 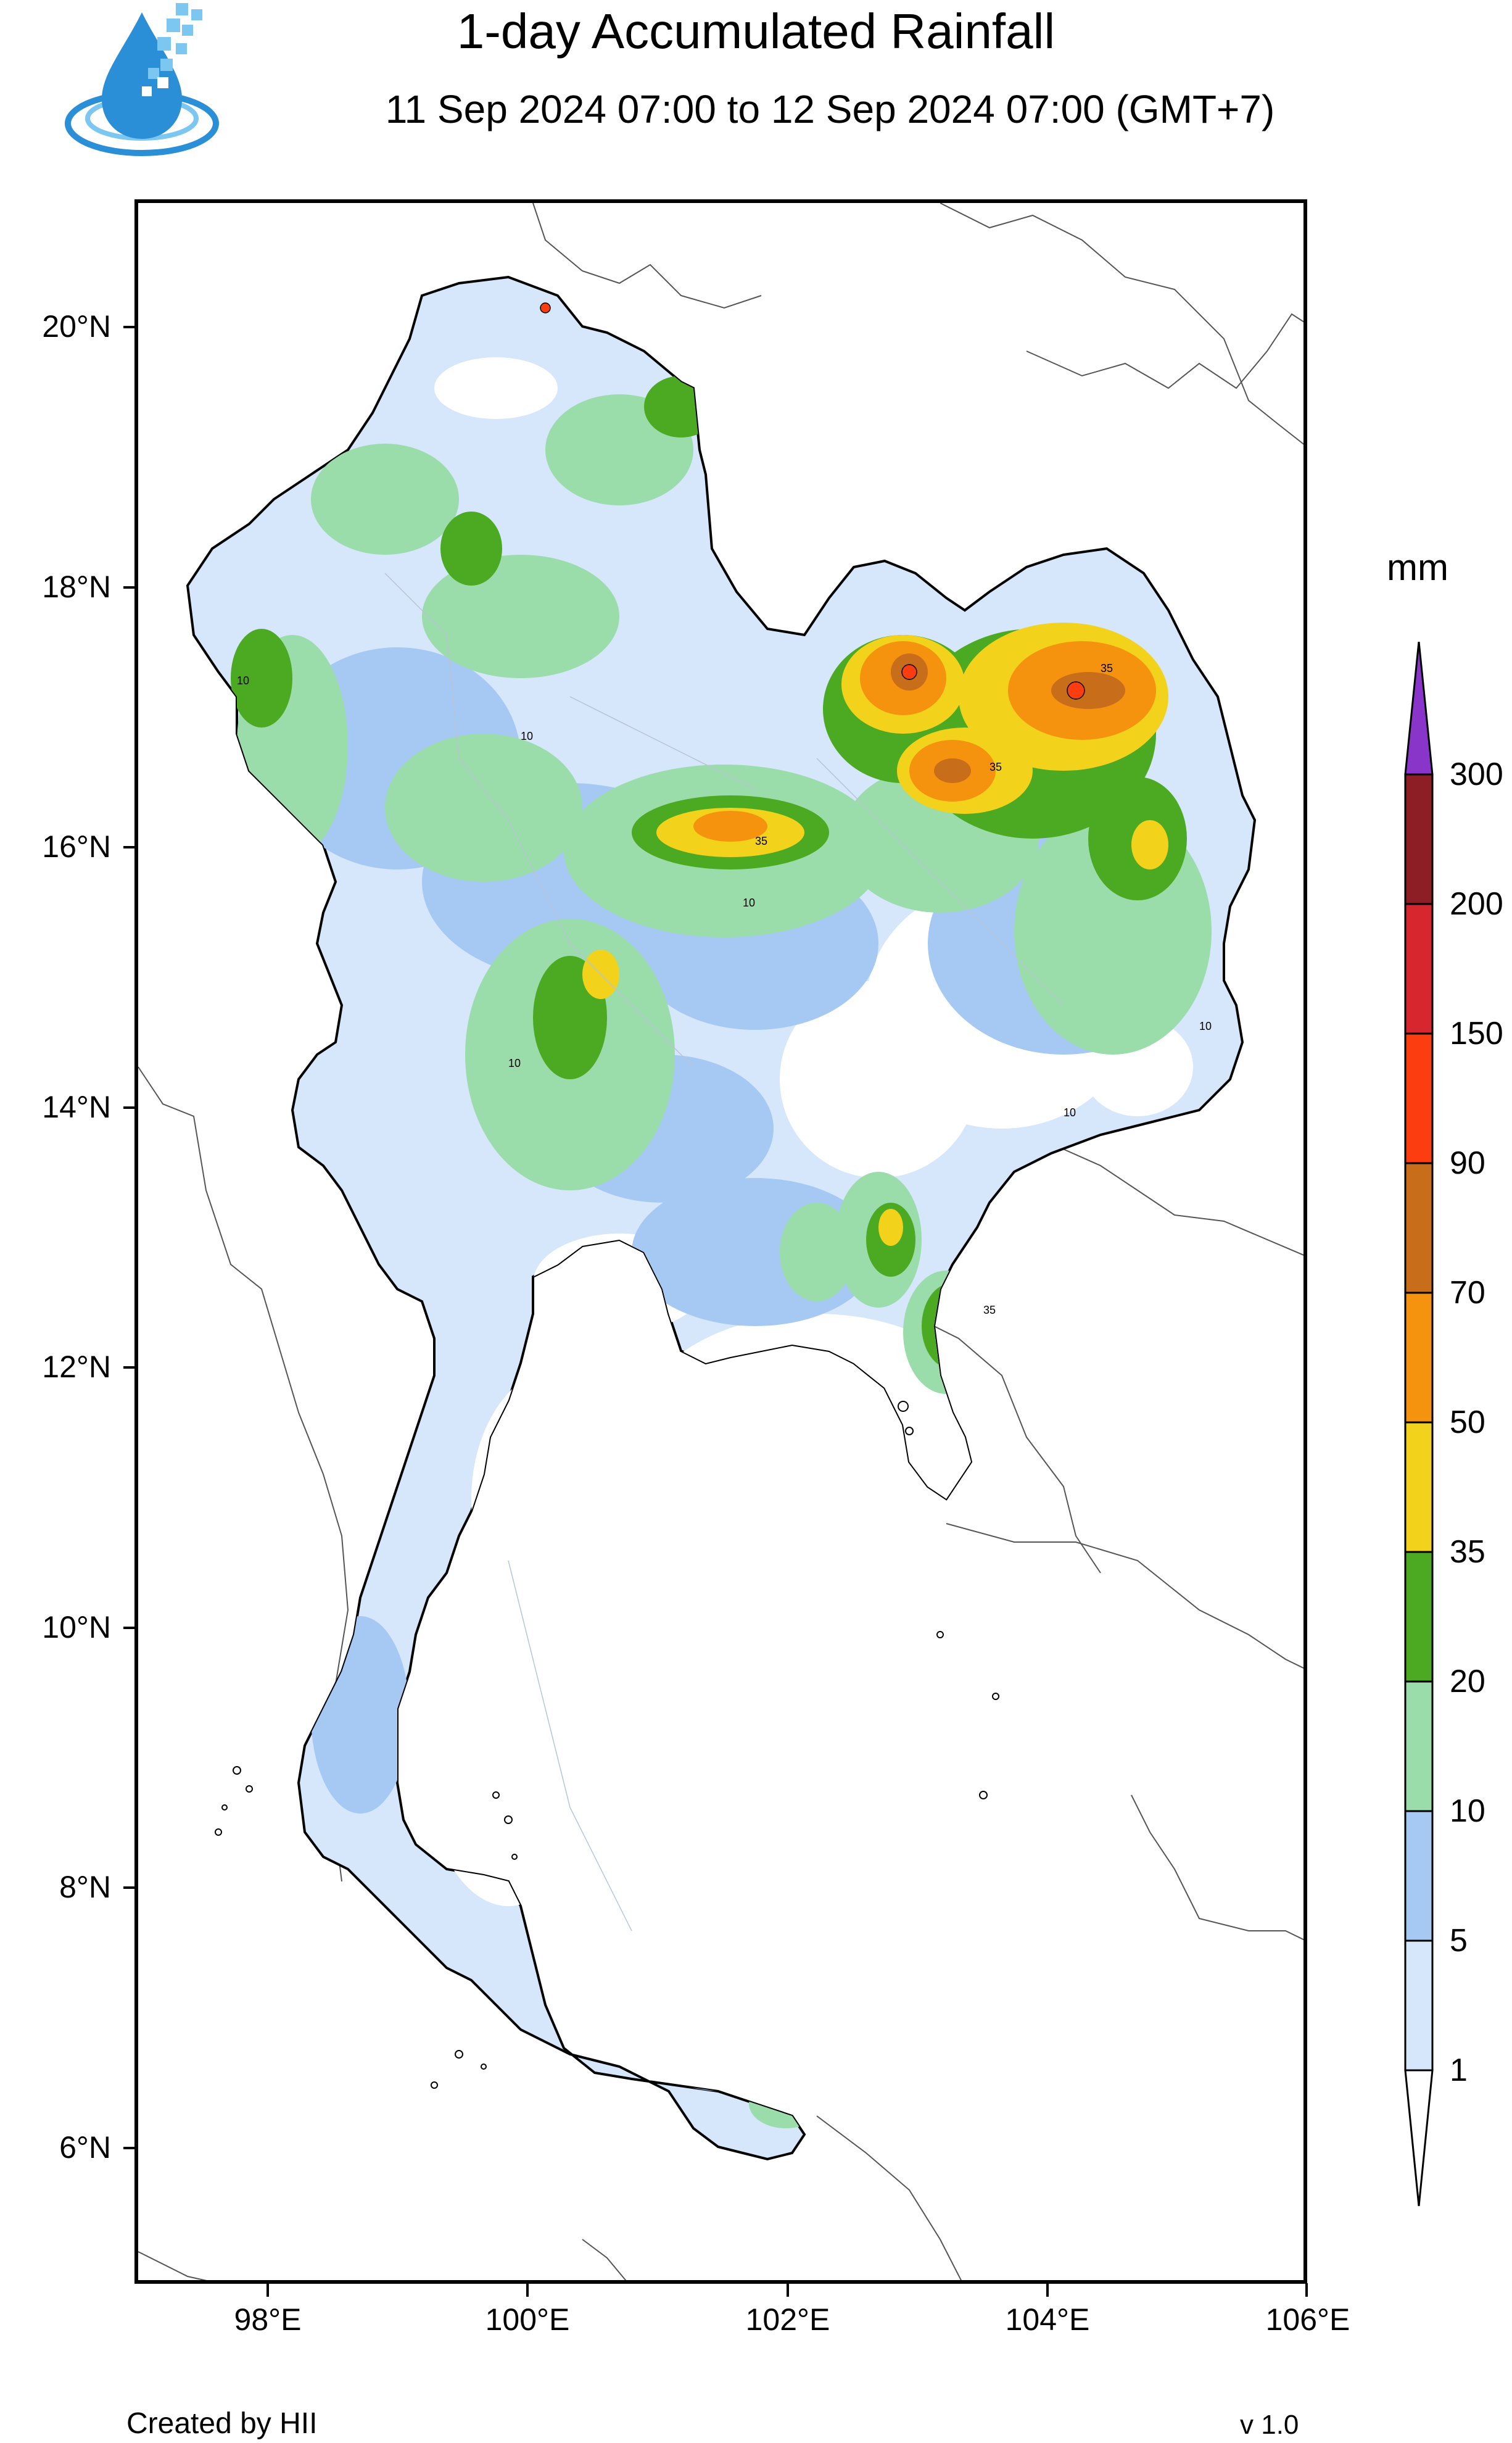 I want to click on legend-label: 90, so click(x=1468, y=1163).